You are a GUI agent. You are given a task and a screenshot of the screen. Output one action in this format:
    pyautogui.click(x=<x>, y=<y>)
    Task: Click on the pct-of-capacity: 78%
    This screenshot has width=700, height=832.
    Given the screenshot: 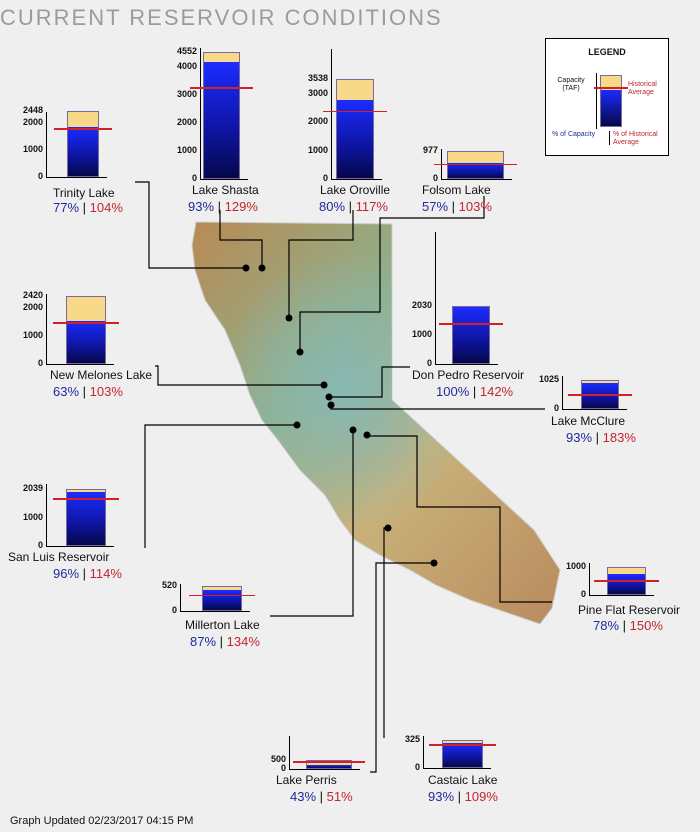 What is the action you would take?
    pyautogui.click(x=606, y=625)
    